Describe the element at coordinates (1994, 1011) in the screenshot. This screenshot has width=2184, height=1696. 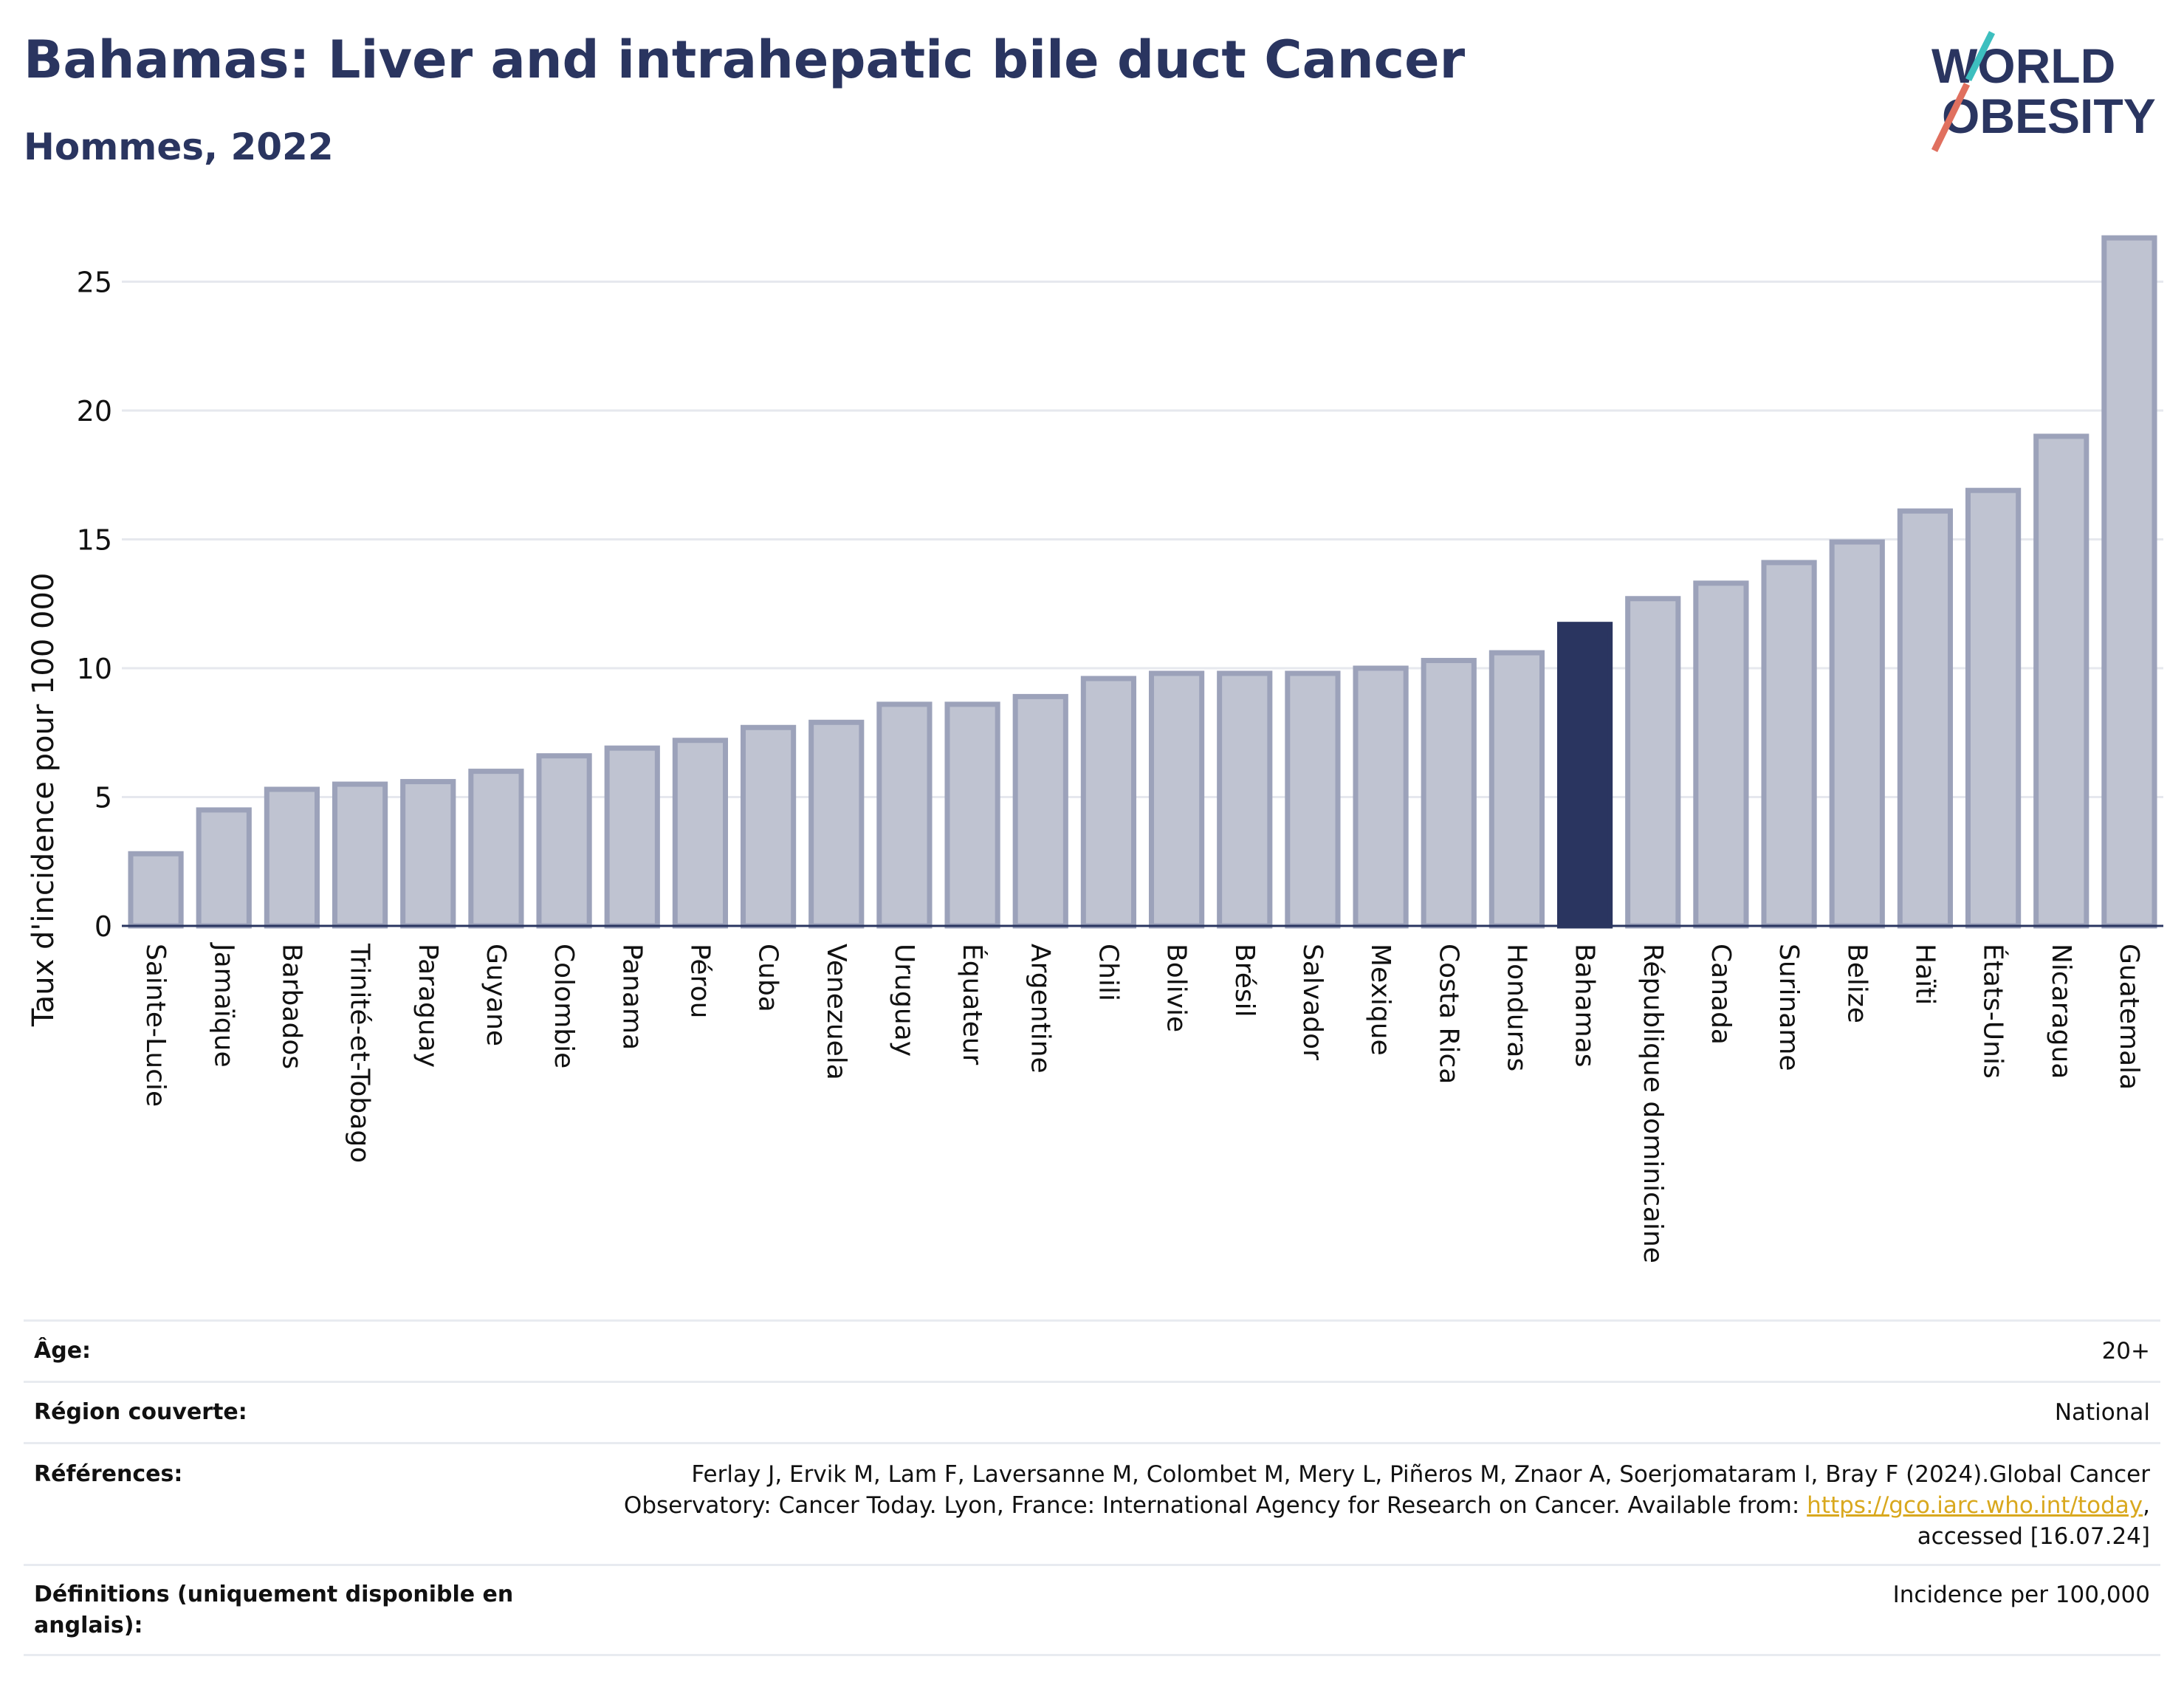
I see `x-tick-label: États-Unis` at that location.